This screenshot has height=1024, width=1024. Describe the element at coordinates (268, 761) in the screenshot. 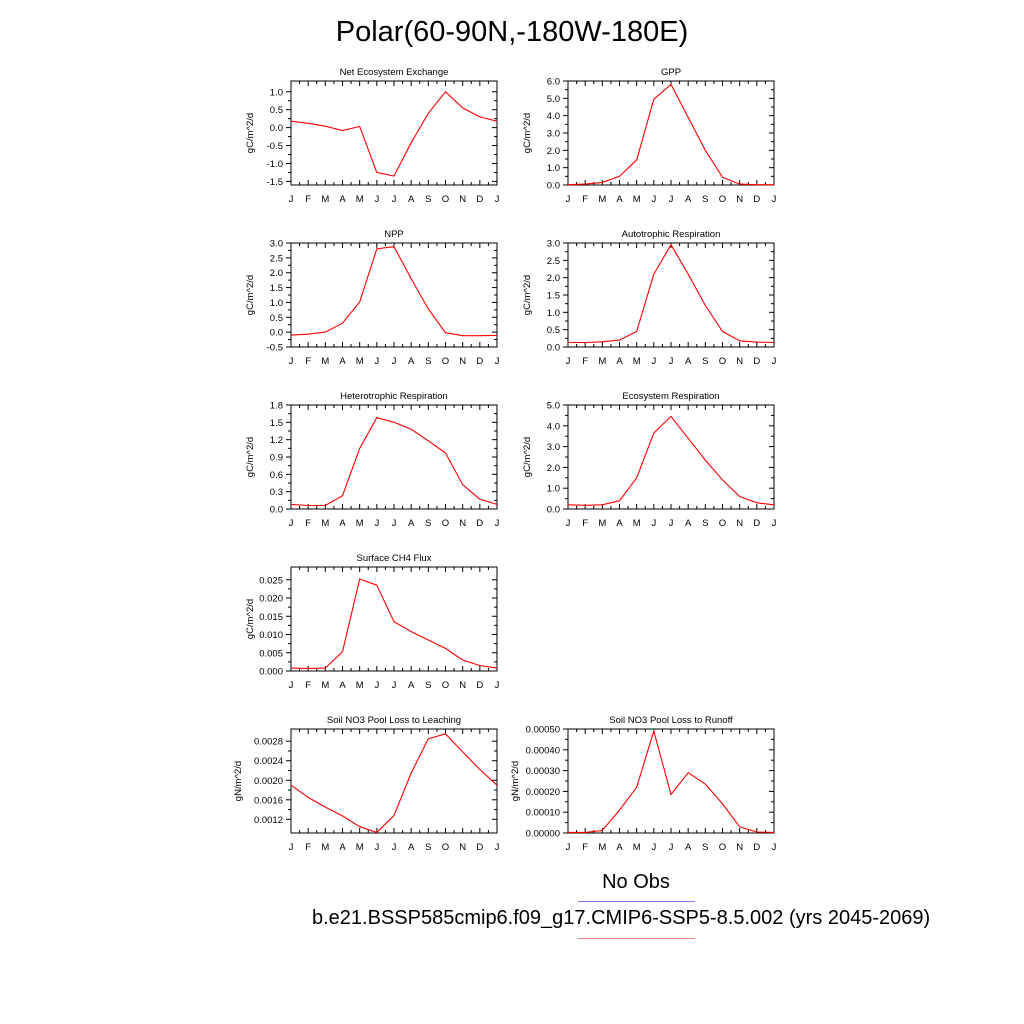

I see `y-tick-label: 0.0024` at that location.